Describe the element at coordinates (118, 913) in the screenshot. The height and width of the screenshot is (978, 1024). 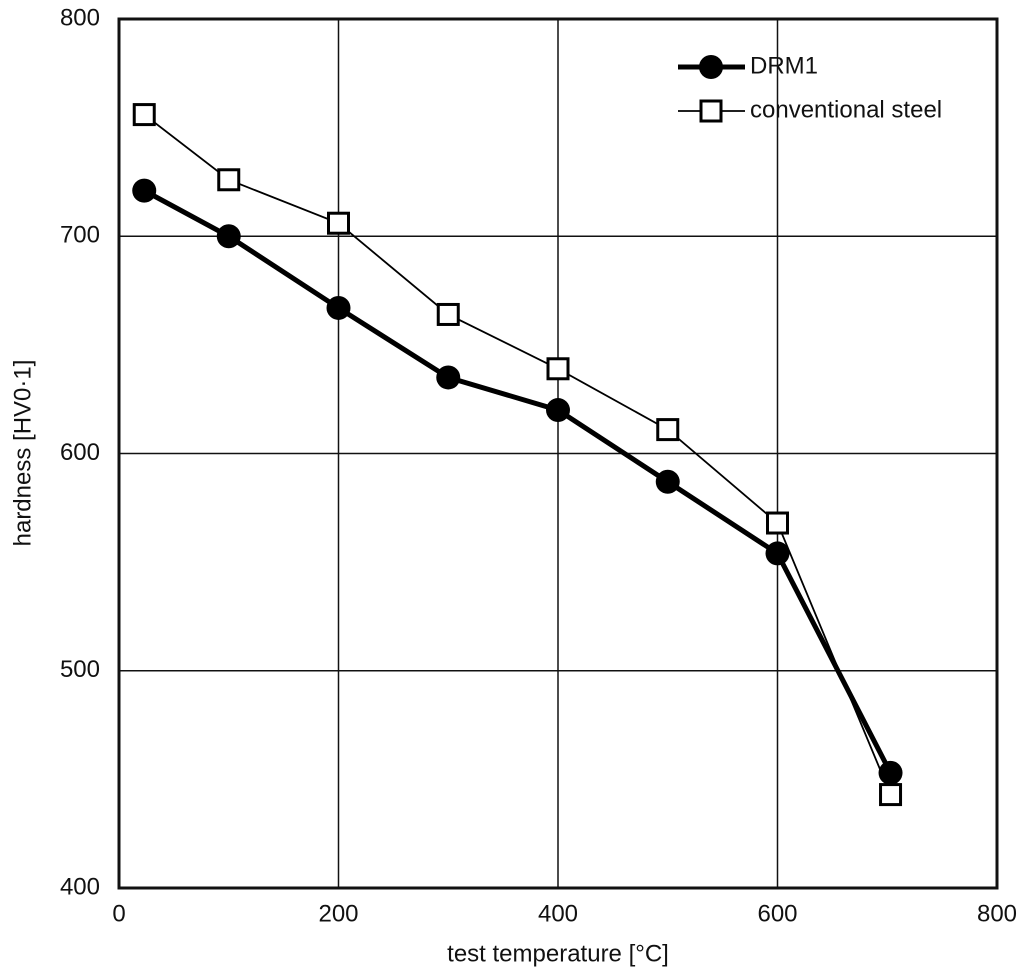
I see `x-tick-label: 0` at that location.